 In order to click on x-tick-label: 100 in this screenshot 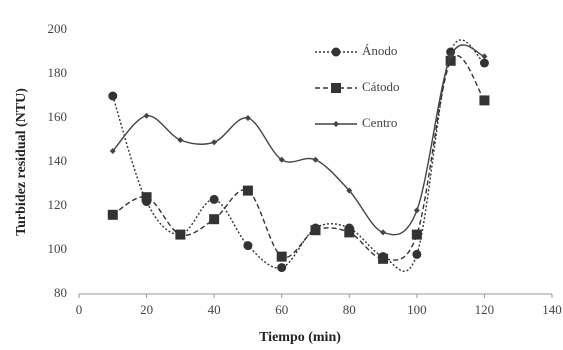, I will do `click(417, 309)`.